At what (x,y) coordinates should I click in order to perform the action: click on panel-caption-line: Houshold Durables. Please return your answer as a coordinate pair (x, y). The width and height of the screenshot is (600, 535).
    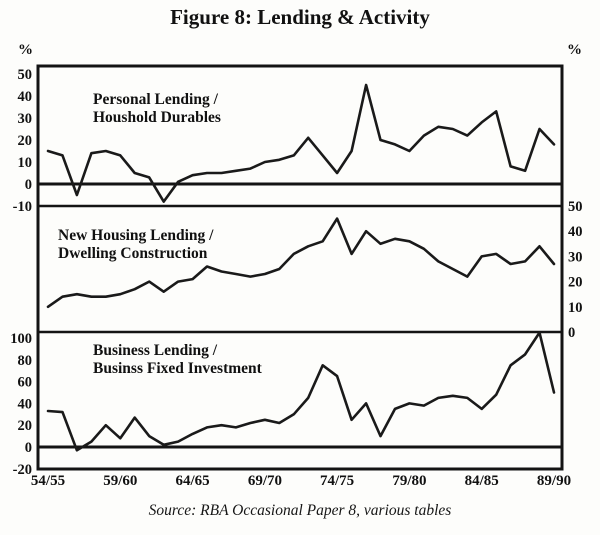
    Looking at the image, I should click on (157, 117).